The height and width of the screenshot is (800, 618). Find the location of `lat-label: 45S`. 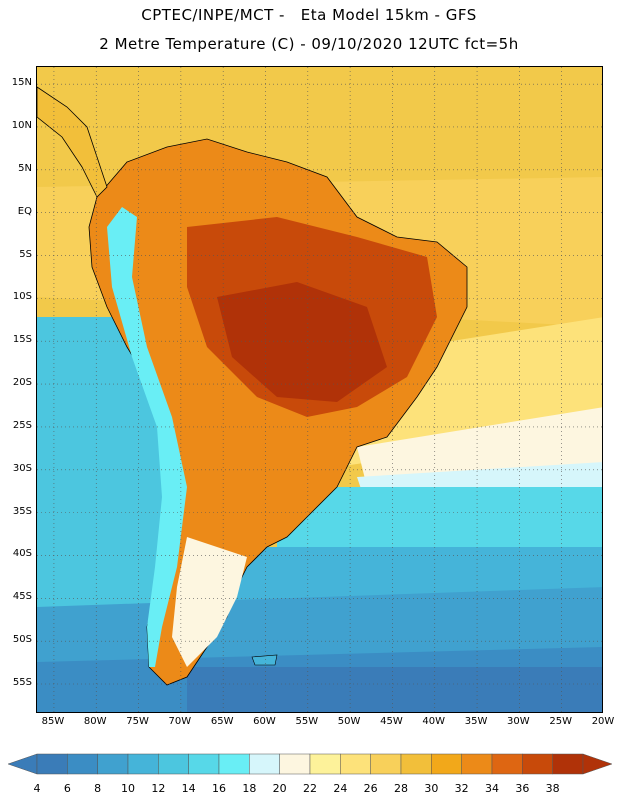

lat-label: 45S is located at coordinates (22, 597).